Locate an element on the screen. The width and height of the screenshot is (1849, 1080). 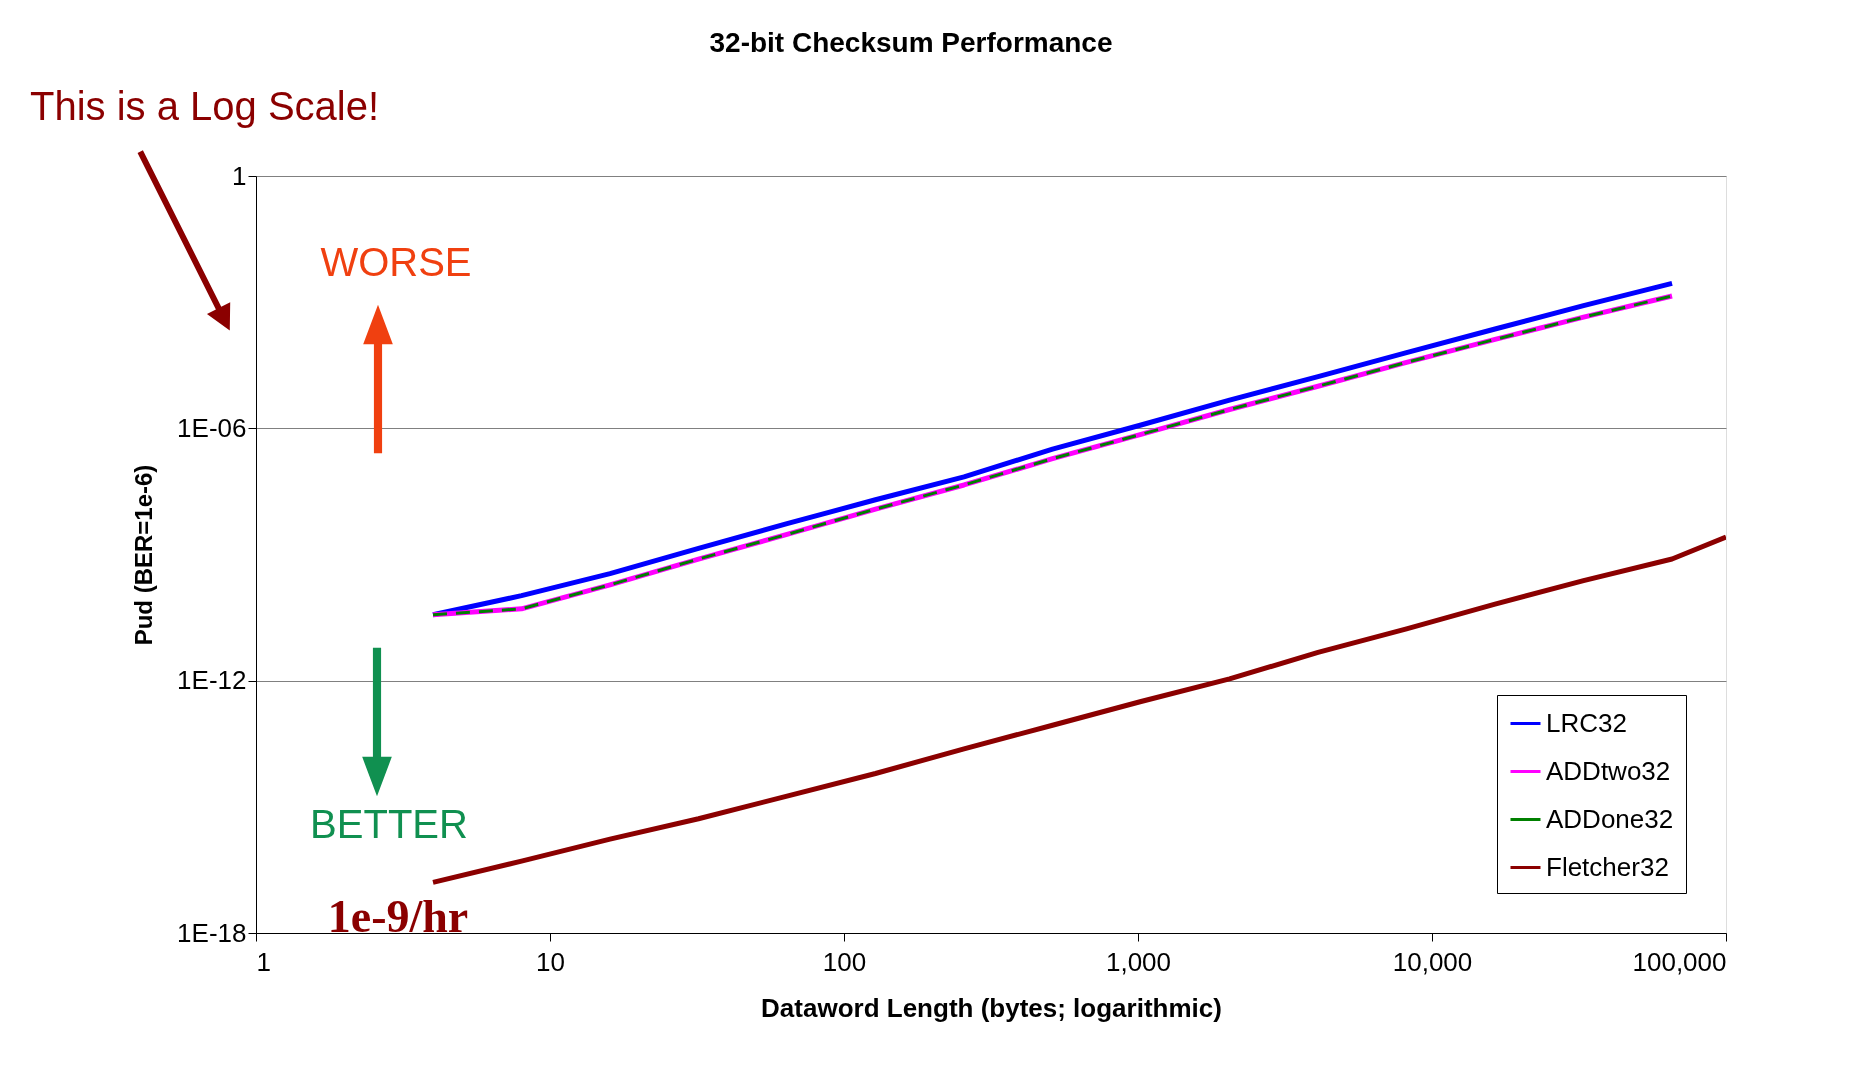
x-tick-label: 1,000 is located at coordinates (1138, 961).